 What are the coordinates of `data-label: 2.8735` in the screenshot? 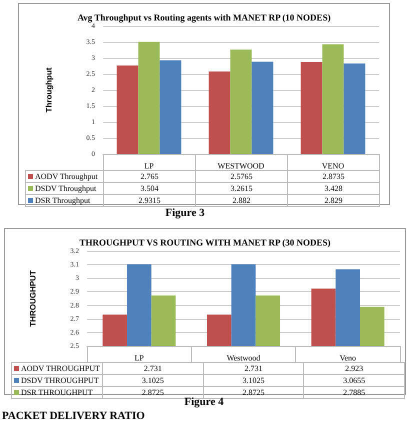 It's located at (334, 176).